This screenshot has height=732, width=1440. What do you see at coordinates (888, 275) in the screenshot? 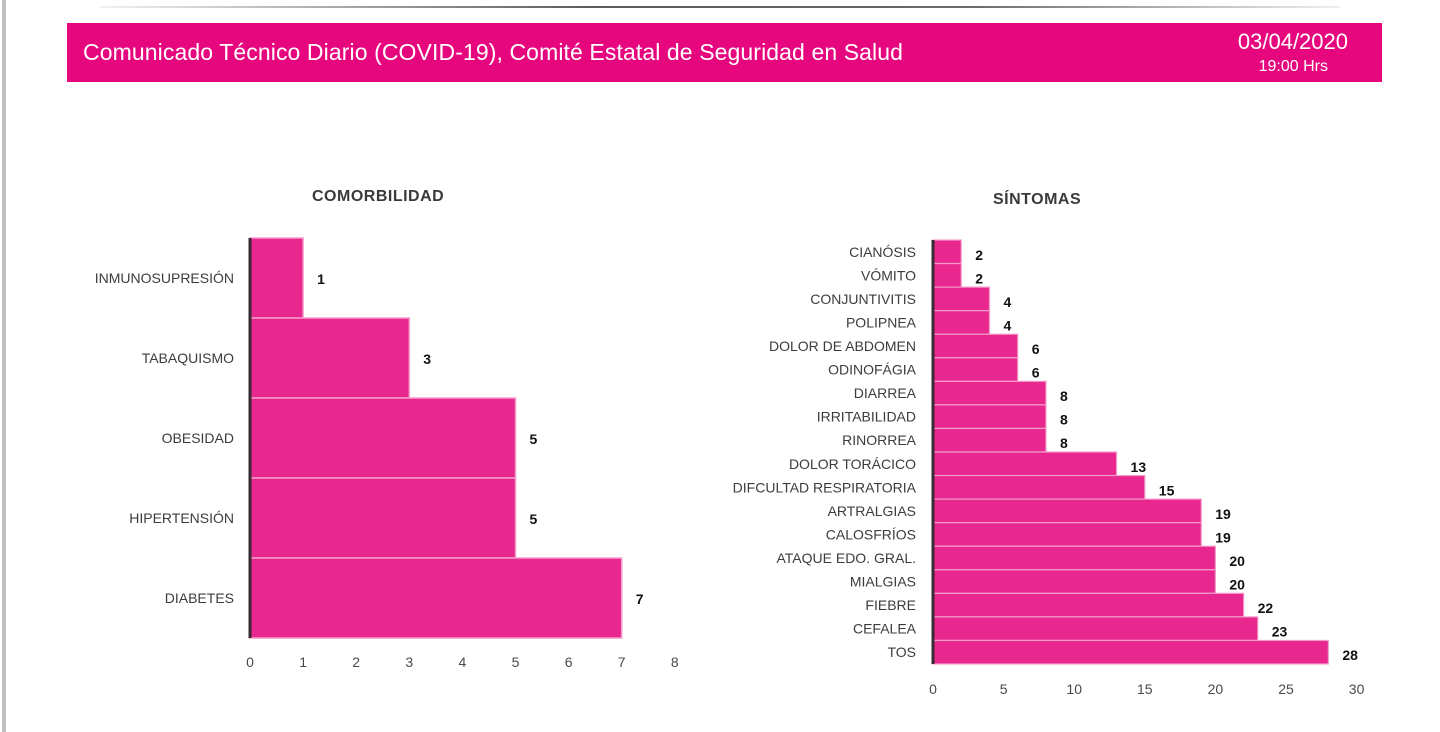
I see `category-label: VÓMITO` at bounding box center [888, 275].